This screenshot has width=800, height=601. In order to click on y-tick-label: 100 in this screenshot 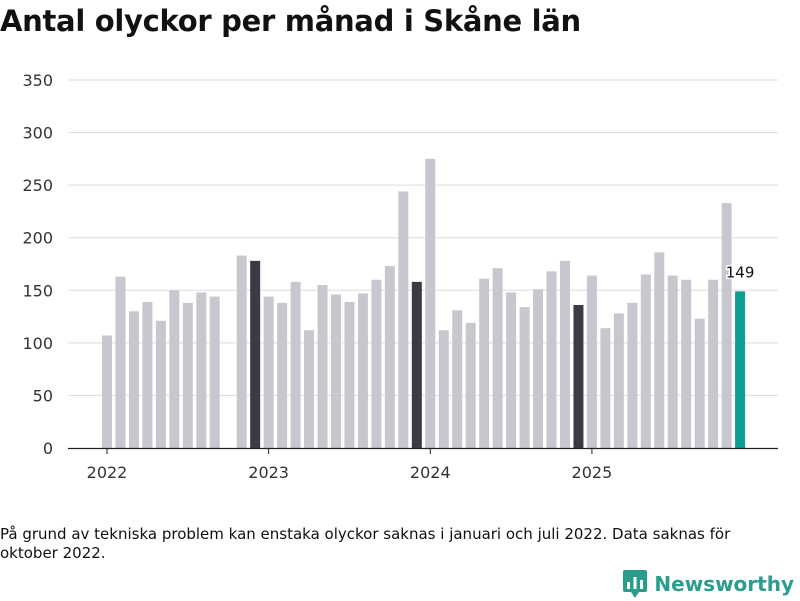, I will do `click(37, 343)`.